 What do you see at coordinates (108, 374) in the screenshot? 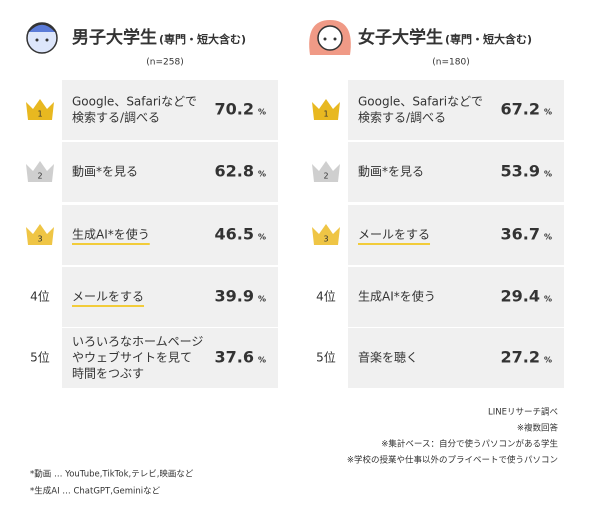
I see `item-label: 時間をつぶす` at bounding box center [108, 374].